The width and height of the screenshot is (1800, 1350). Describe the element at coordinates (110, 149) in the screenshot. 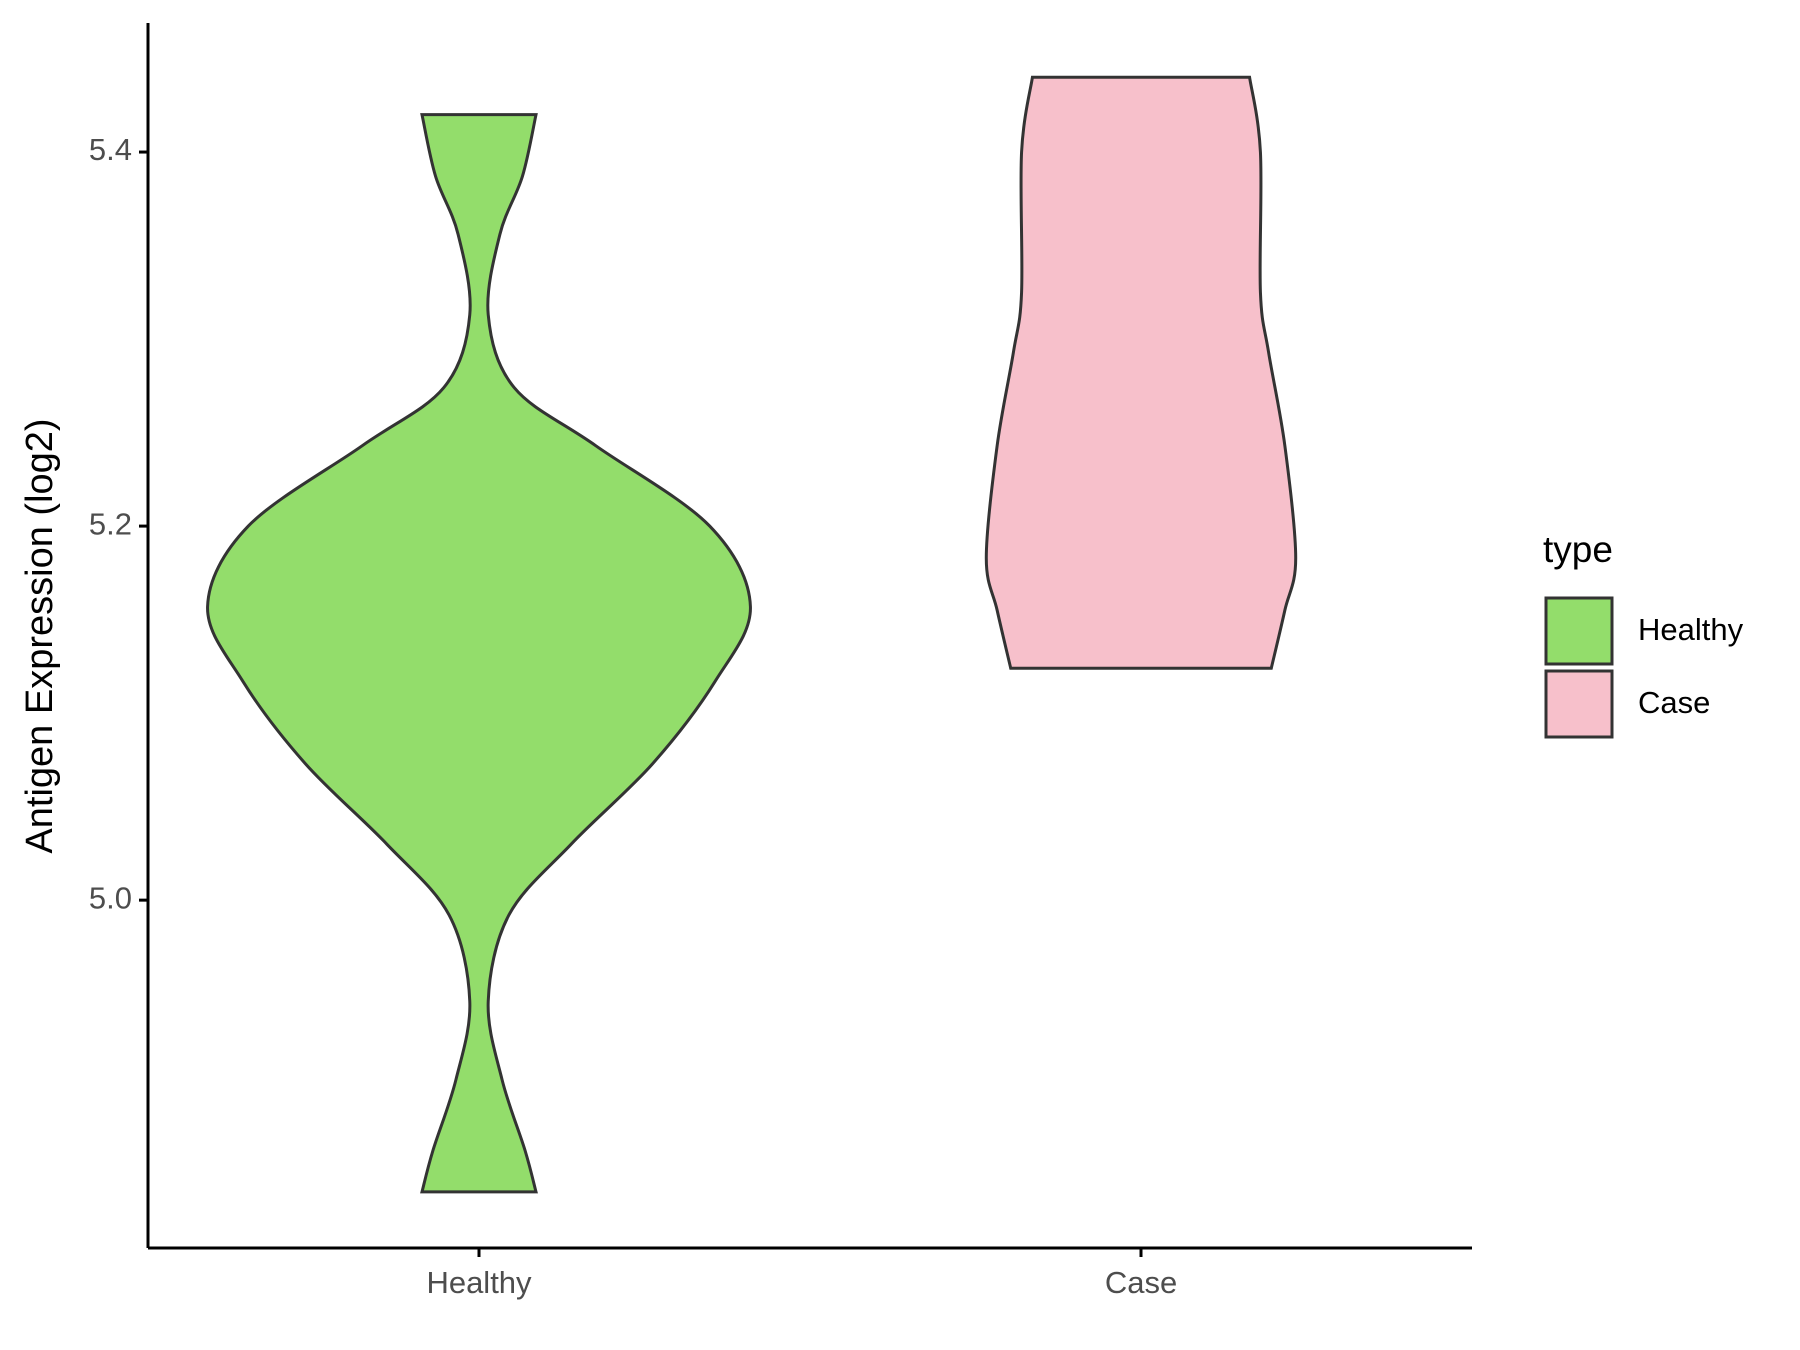

I see `y-tick-label: 5.4` at that location.